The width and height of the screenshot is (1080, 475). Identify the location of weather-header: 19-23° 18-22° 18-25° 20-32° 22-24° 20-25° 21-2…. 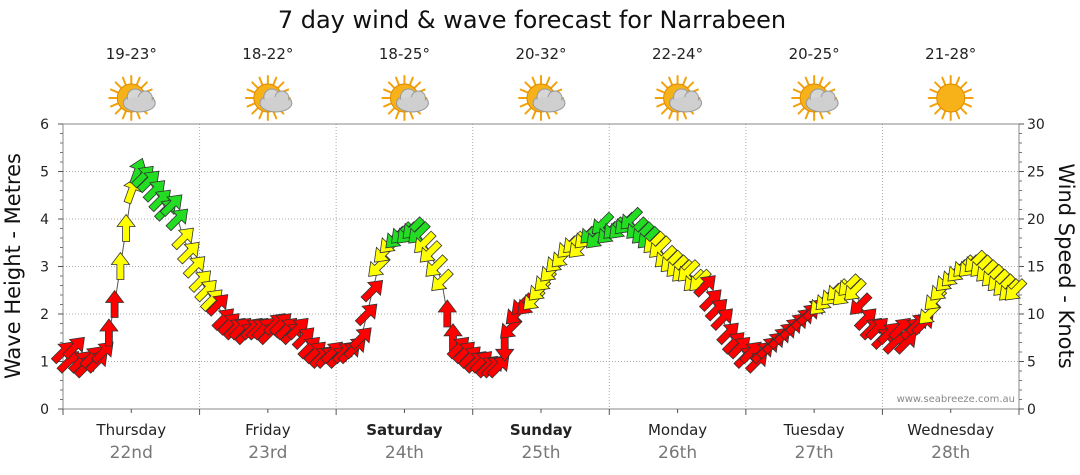
(541, 83).